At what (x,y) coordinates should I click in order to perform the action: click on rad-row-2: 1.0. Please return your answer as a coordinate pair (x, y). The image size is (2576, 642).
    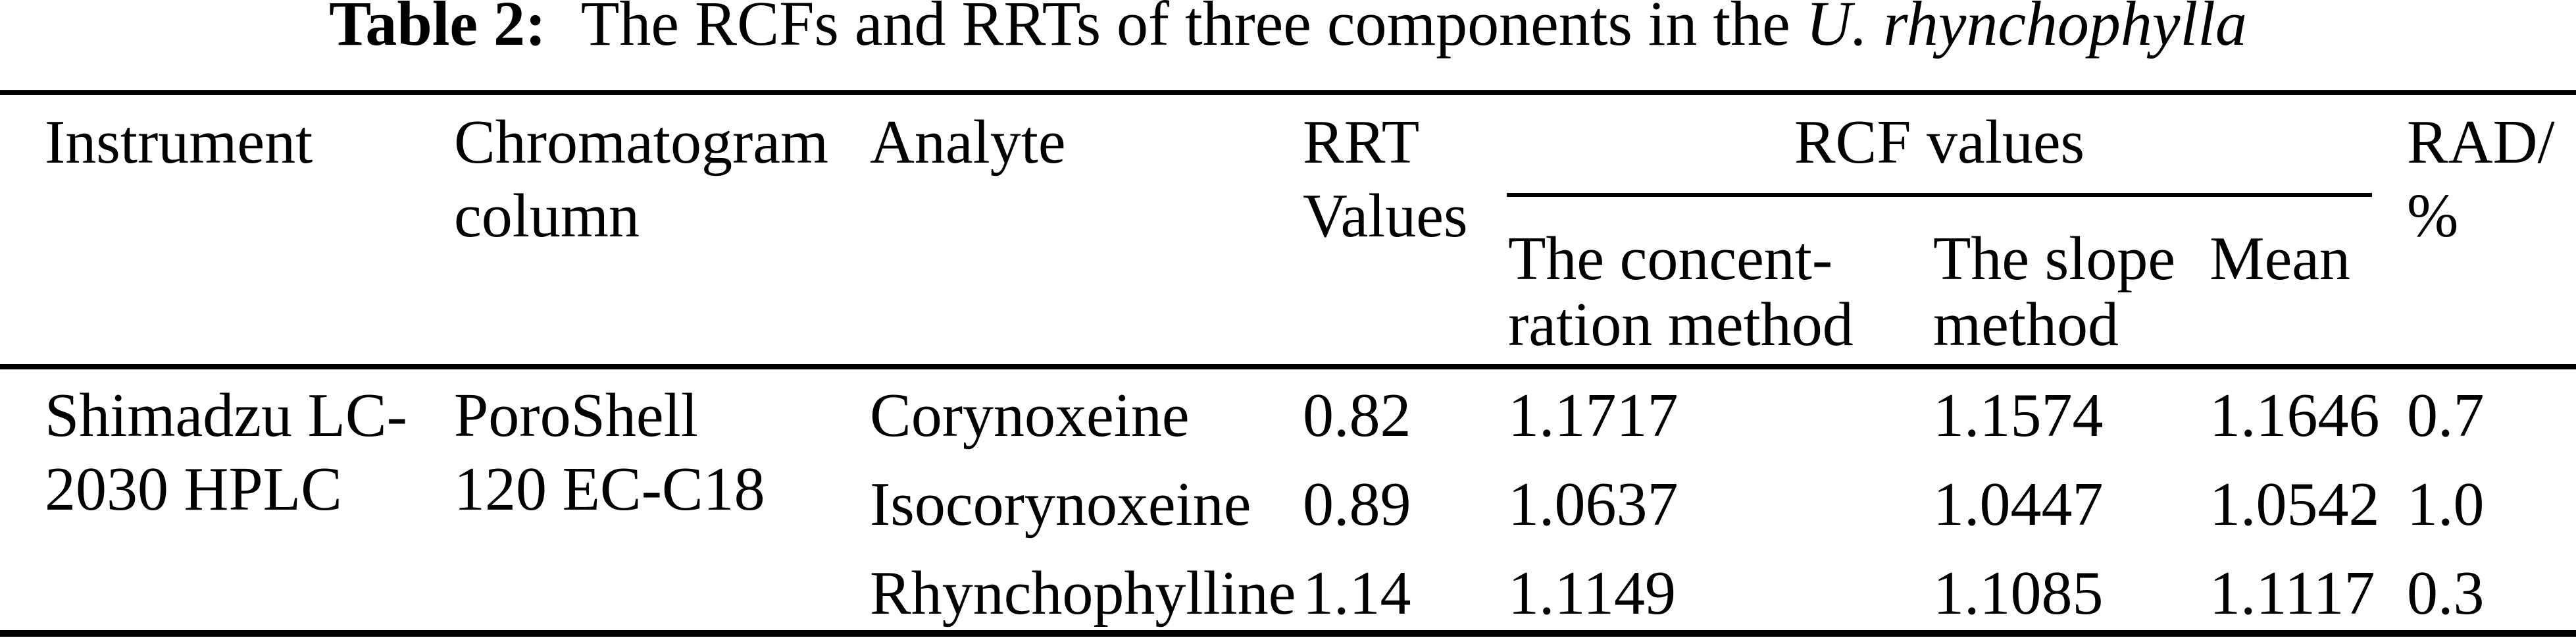
    Looking at the image, I should click on (2446, 504).